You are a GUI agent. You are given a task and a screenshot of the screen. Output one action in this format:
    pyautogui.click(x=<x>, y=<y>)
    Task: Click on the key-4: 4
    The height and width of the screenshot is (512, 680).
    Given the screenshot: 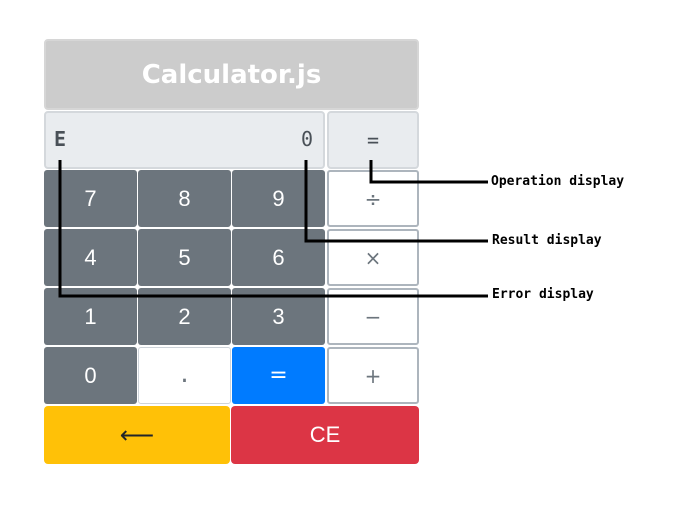 What is the action you would take?
    pyautogui.click(x=90, y=257)
    